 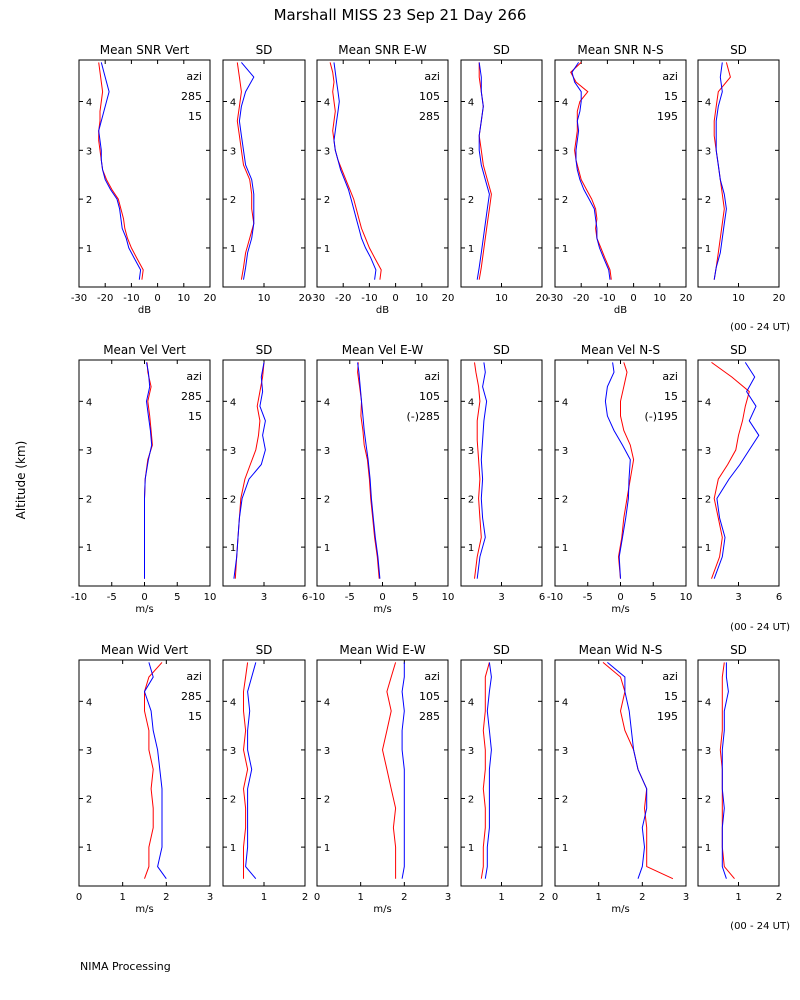 I want to click on panel-vel-0: Mean Vel Vert 1 2 3 4 -10 -5 0 5 10 m/s azi 285 15, so click(x=144, y=479).